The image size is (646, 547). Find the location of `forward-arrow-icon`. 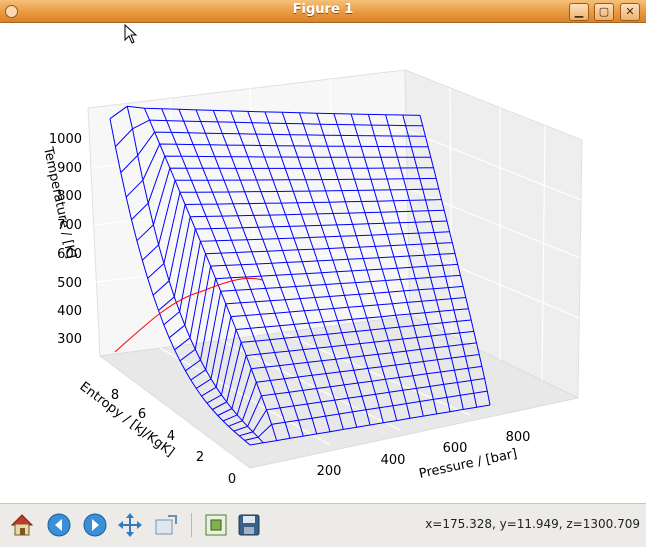

forward-arrow-icon is located at coordinates (95, 525).